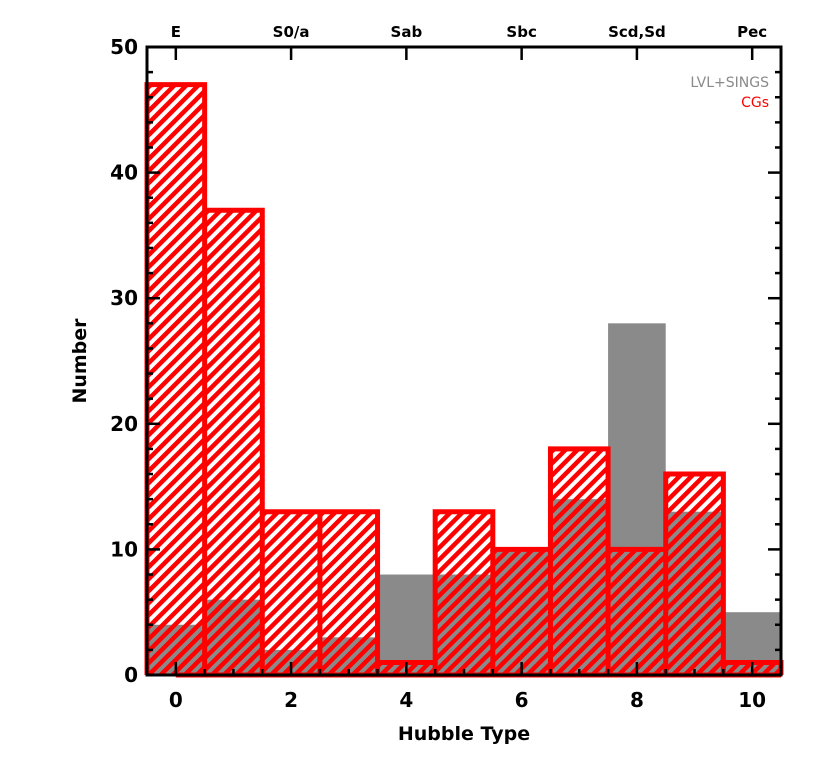  I want to click on lvl-sings-bar, so click(406, 624).